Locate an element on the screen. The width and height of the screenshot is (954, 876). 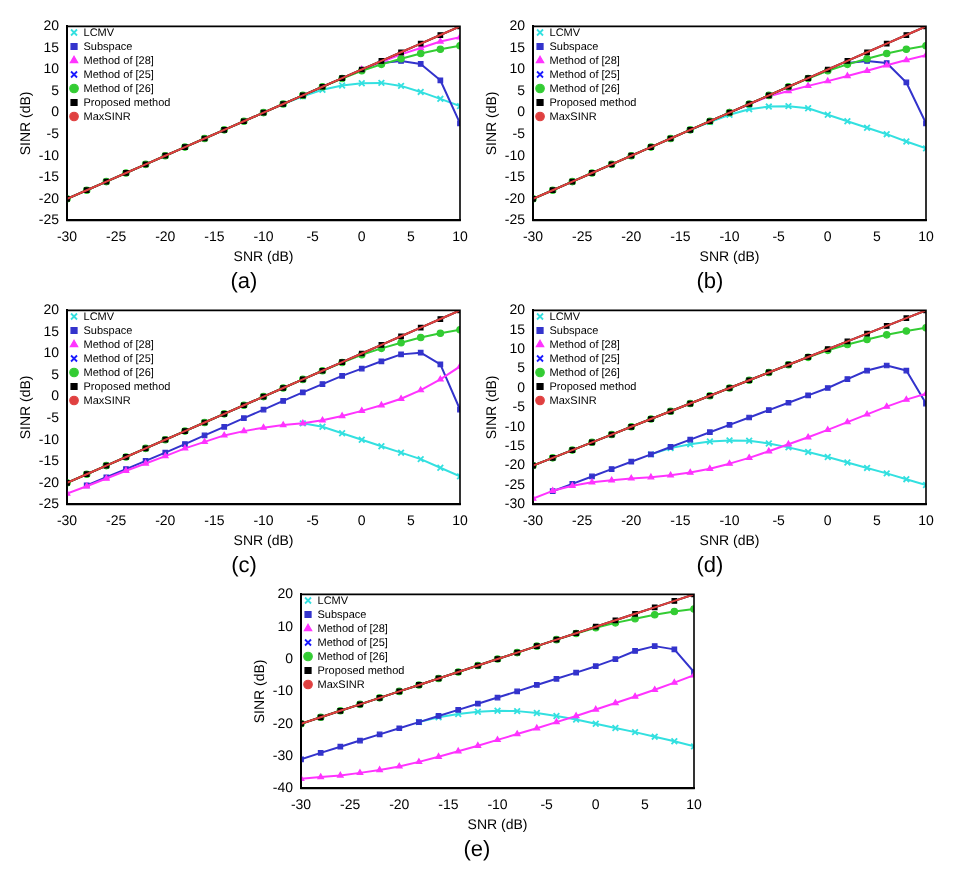
text: (d) is located at coordinates (710, 566).